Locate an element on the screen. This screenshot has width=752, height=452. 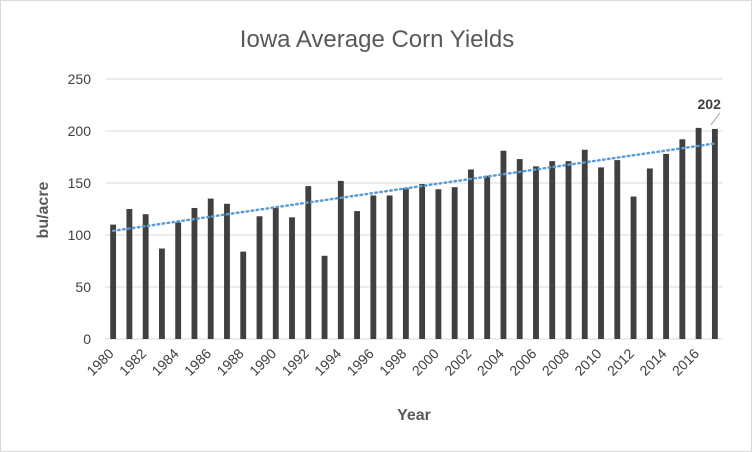
x-tick-label: 2000 is located at coordinates (425, 361).